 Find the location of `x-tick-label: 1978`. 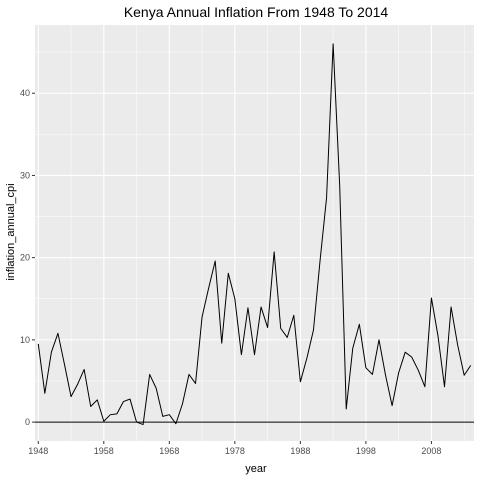

x-tick-label: 1978 is located at coordinates (235, 451).